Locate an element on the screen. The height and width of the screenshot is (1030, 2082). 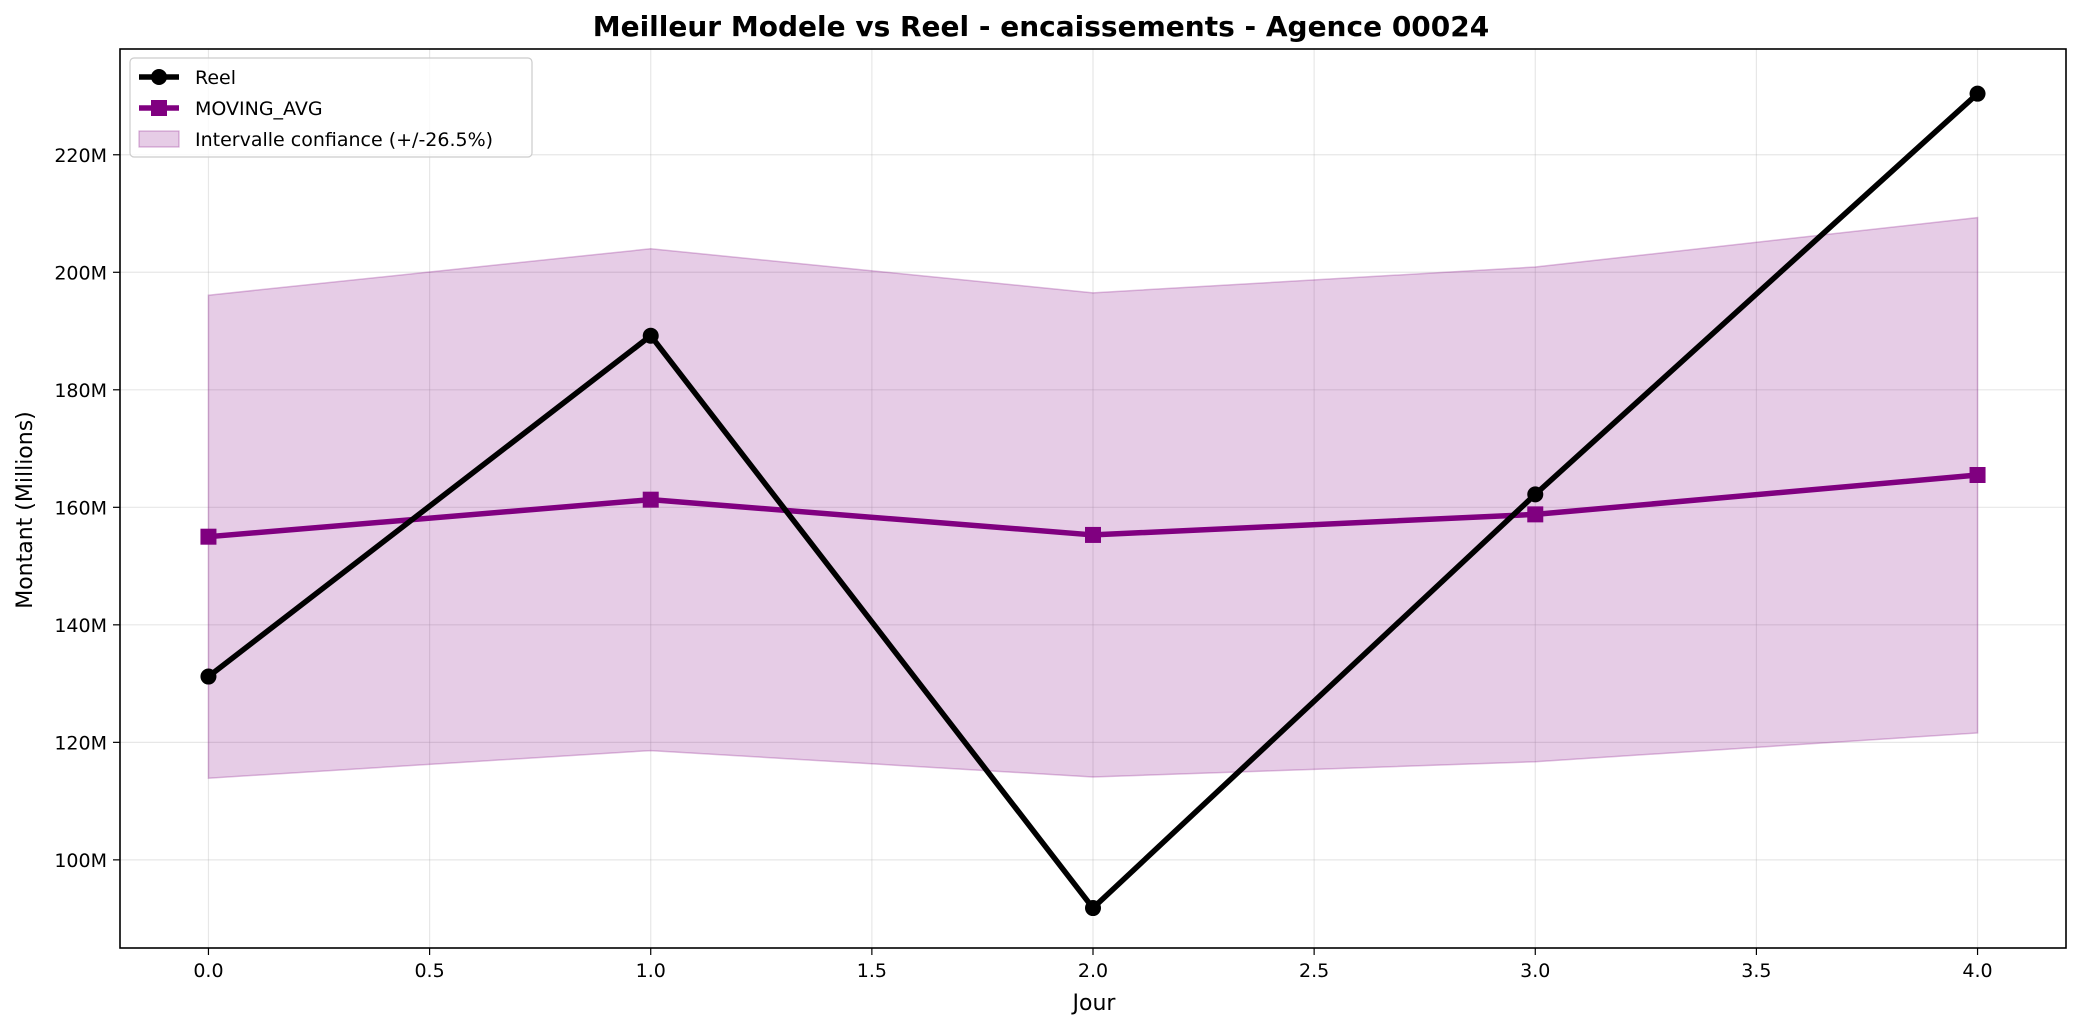
y-tick-label: 180M is located at coordinates (80, 391).